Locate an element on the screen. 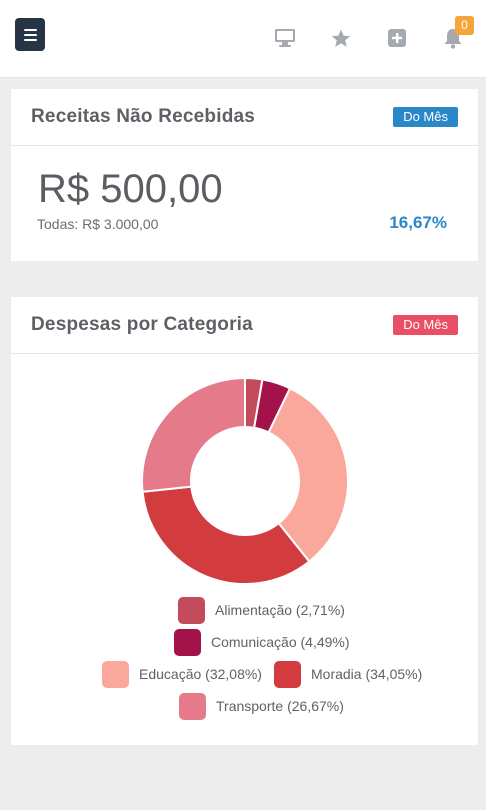 This screenshot has width=486, height=810. star-icon is located at coordinates (341, 38).